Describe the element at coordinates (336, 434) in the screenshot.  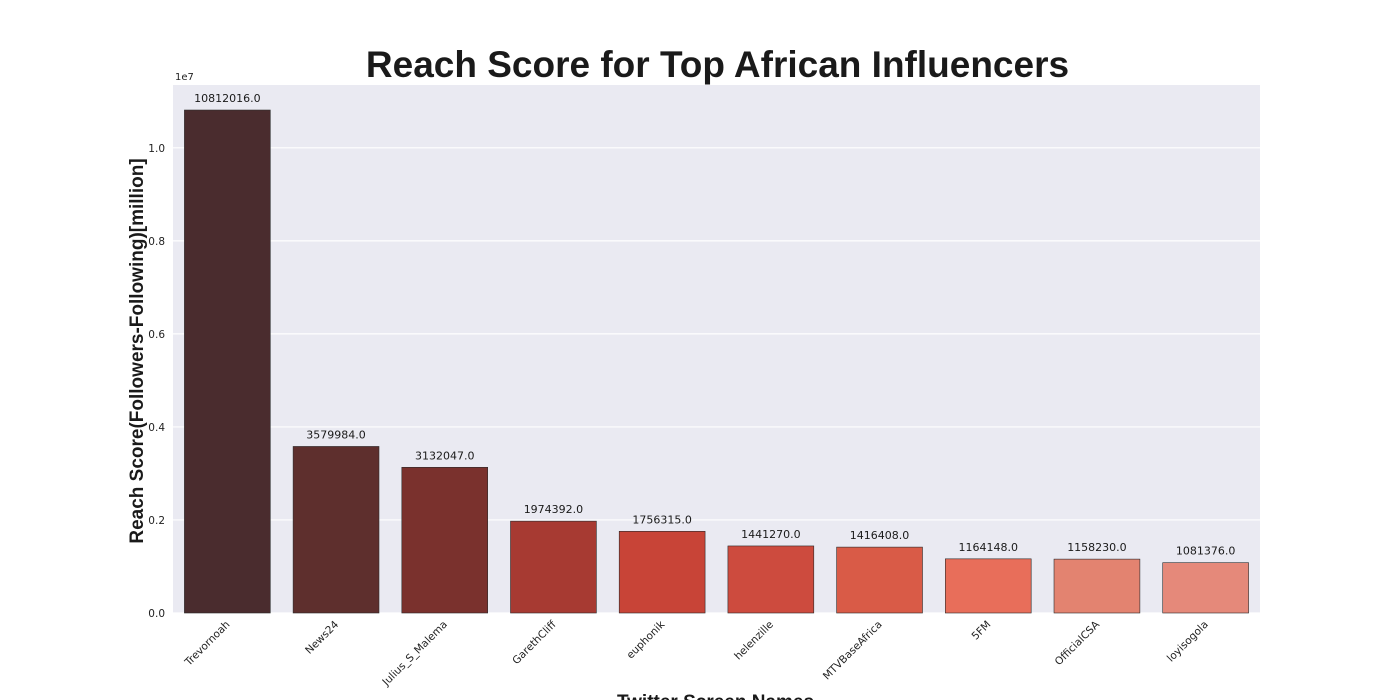
I see `bar-value-label: 3579984.0` at that location.